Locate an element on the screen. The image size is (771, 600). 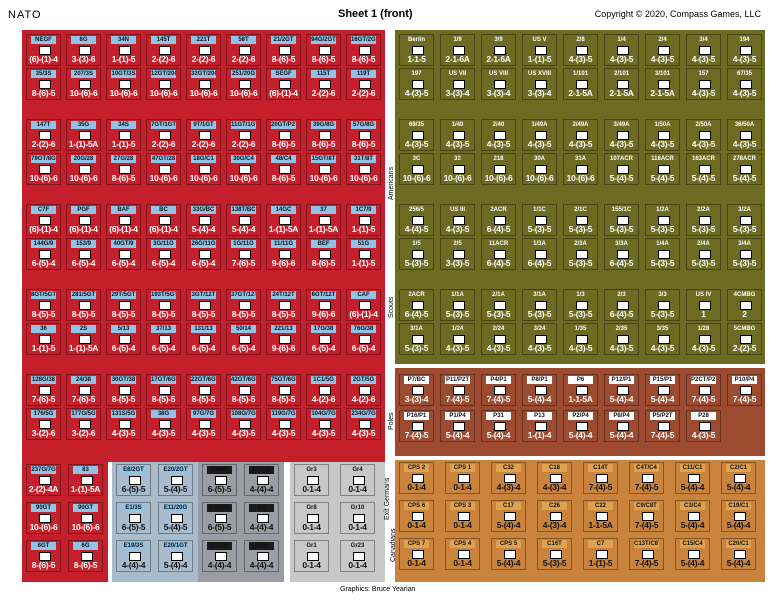
counter: BEF 8-(6)-5 is located at coordinates (323, 254).